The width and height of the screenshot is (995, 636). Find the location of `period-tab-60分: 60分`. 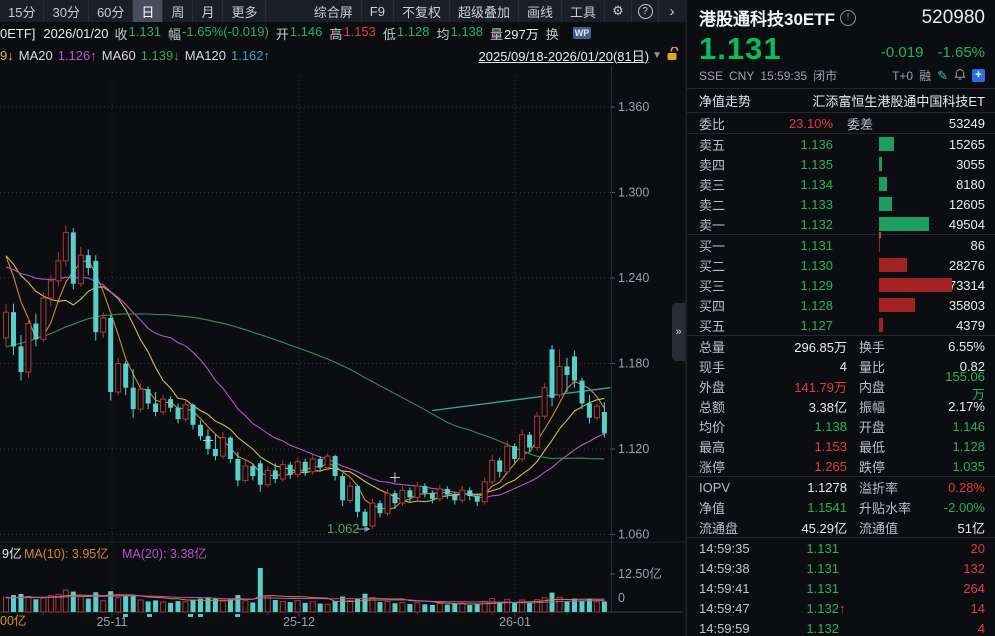

period-tab-60分: 60分 is located at coordinates (111, 11).